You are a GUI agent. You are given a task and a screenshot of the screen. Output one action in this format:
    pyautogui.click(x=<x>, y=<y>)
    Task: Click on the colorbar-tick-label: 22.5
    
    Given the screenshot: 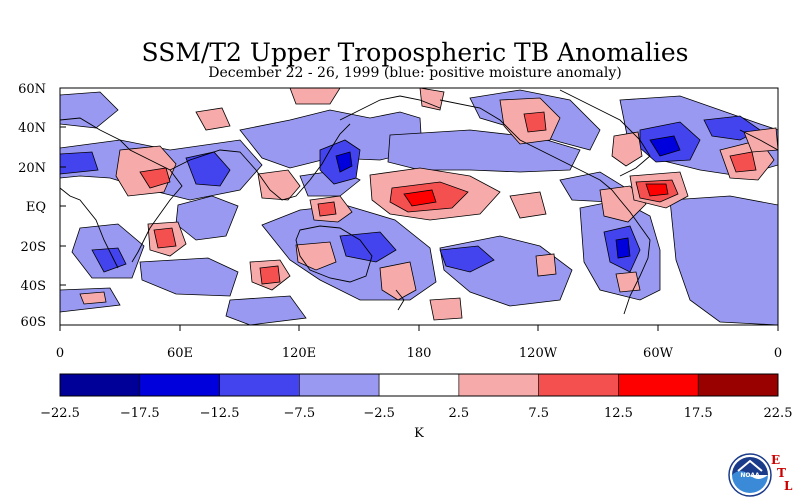 What is the action you would take?
    pyautogui.click(x=778, y=413)
    